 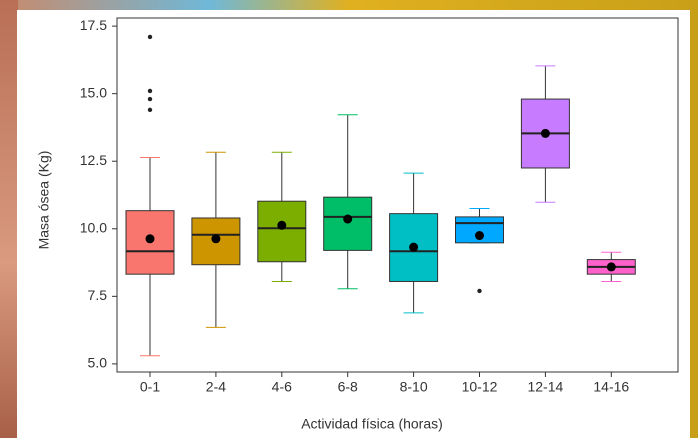 I want to click on y-tick-label: 12.5, so click(x=93, y=160).